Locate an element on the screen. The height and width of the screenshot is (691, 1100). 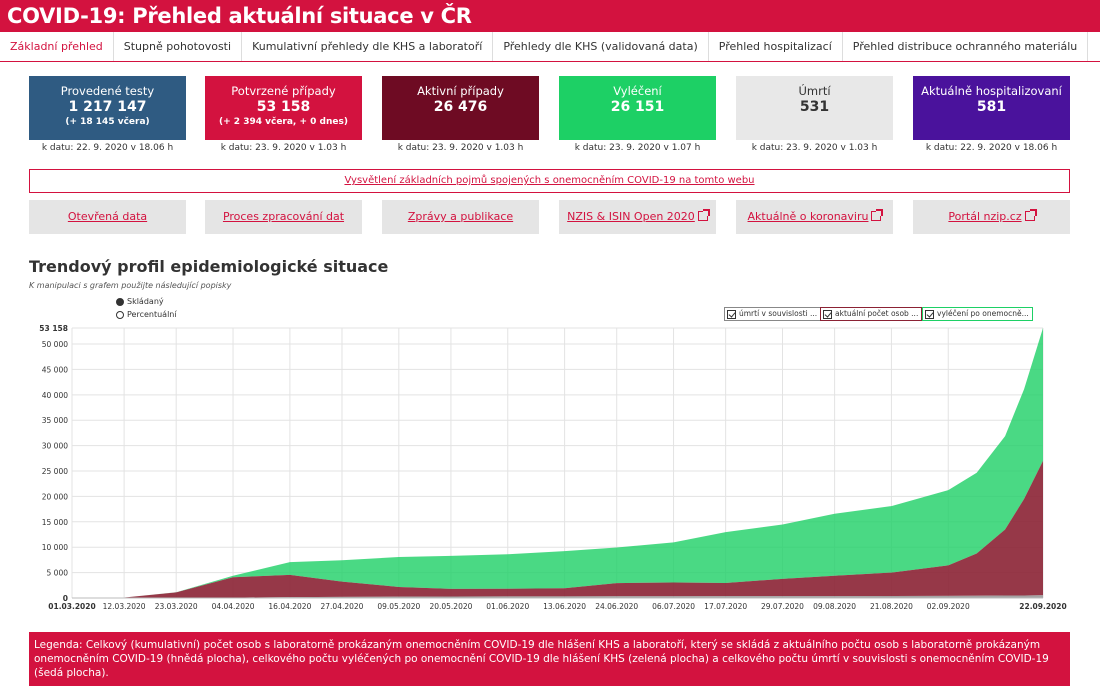
tab-stupne-pohotovosti: Stupně pohotovosti is located at coordinates (178, 46).